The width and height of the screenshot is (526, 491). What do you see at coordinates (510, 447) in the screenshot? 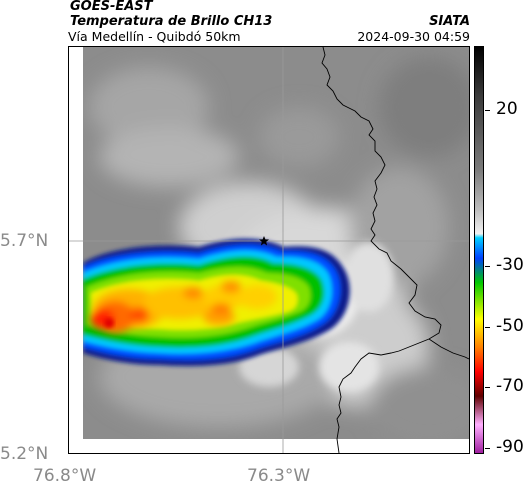
I see `colorbar-label: -90` at bounding box center [510, 447].